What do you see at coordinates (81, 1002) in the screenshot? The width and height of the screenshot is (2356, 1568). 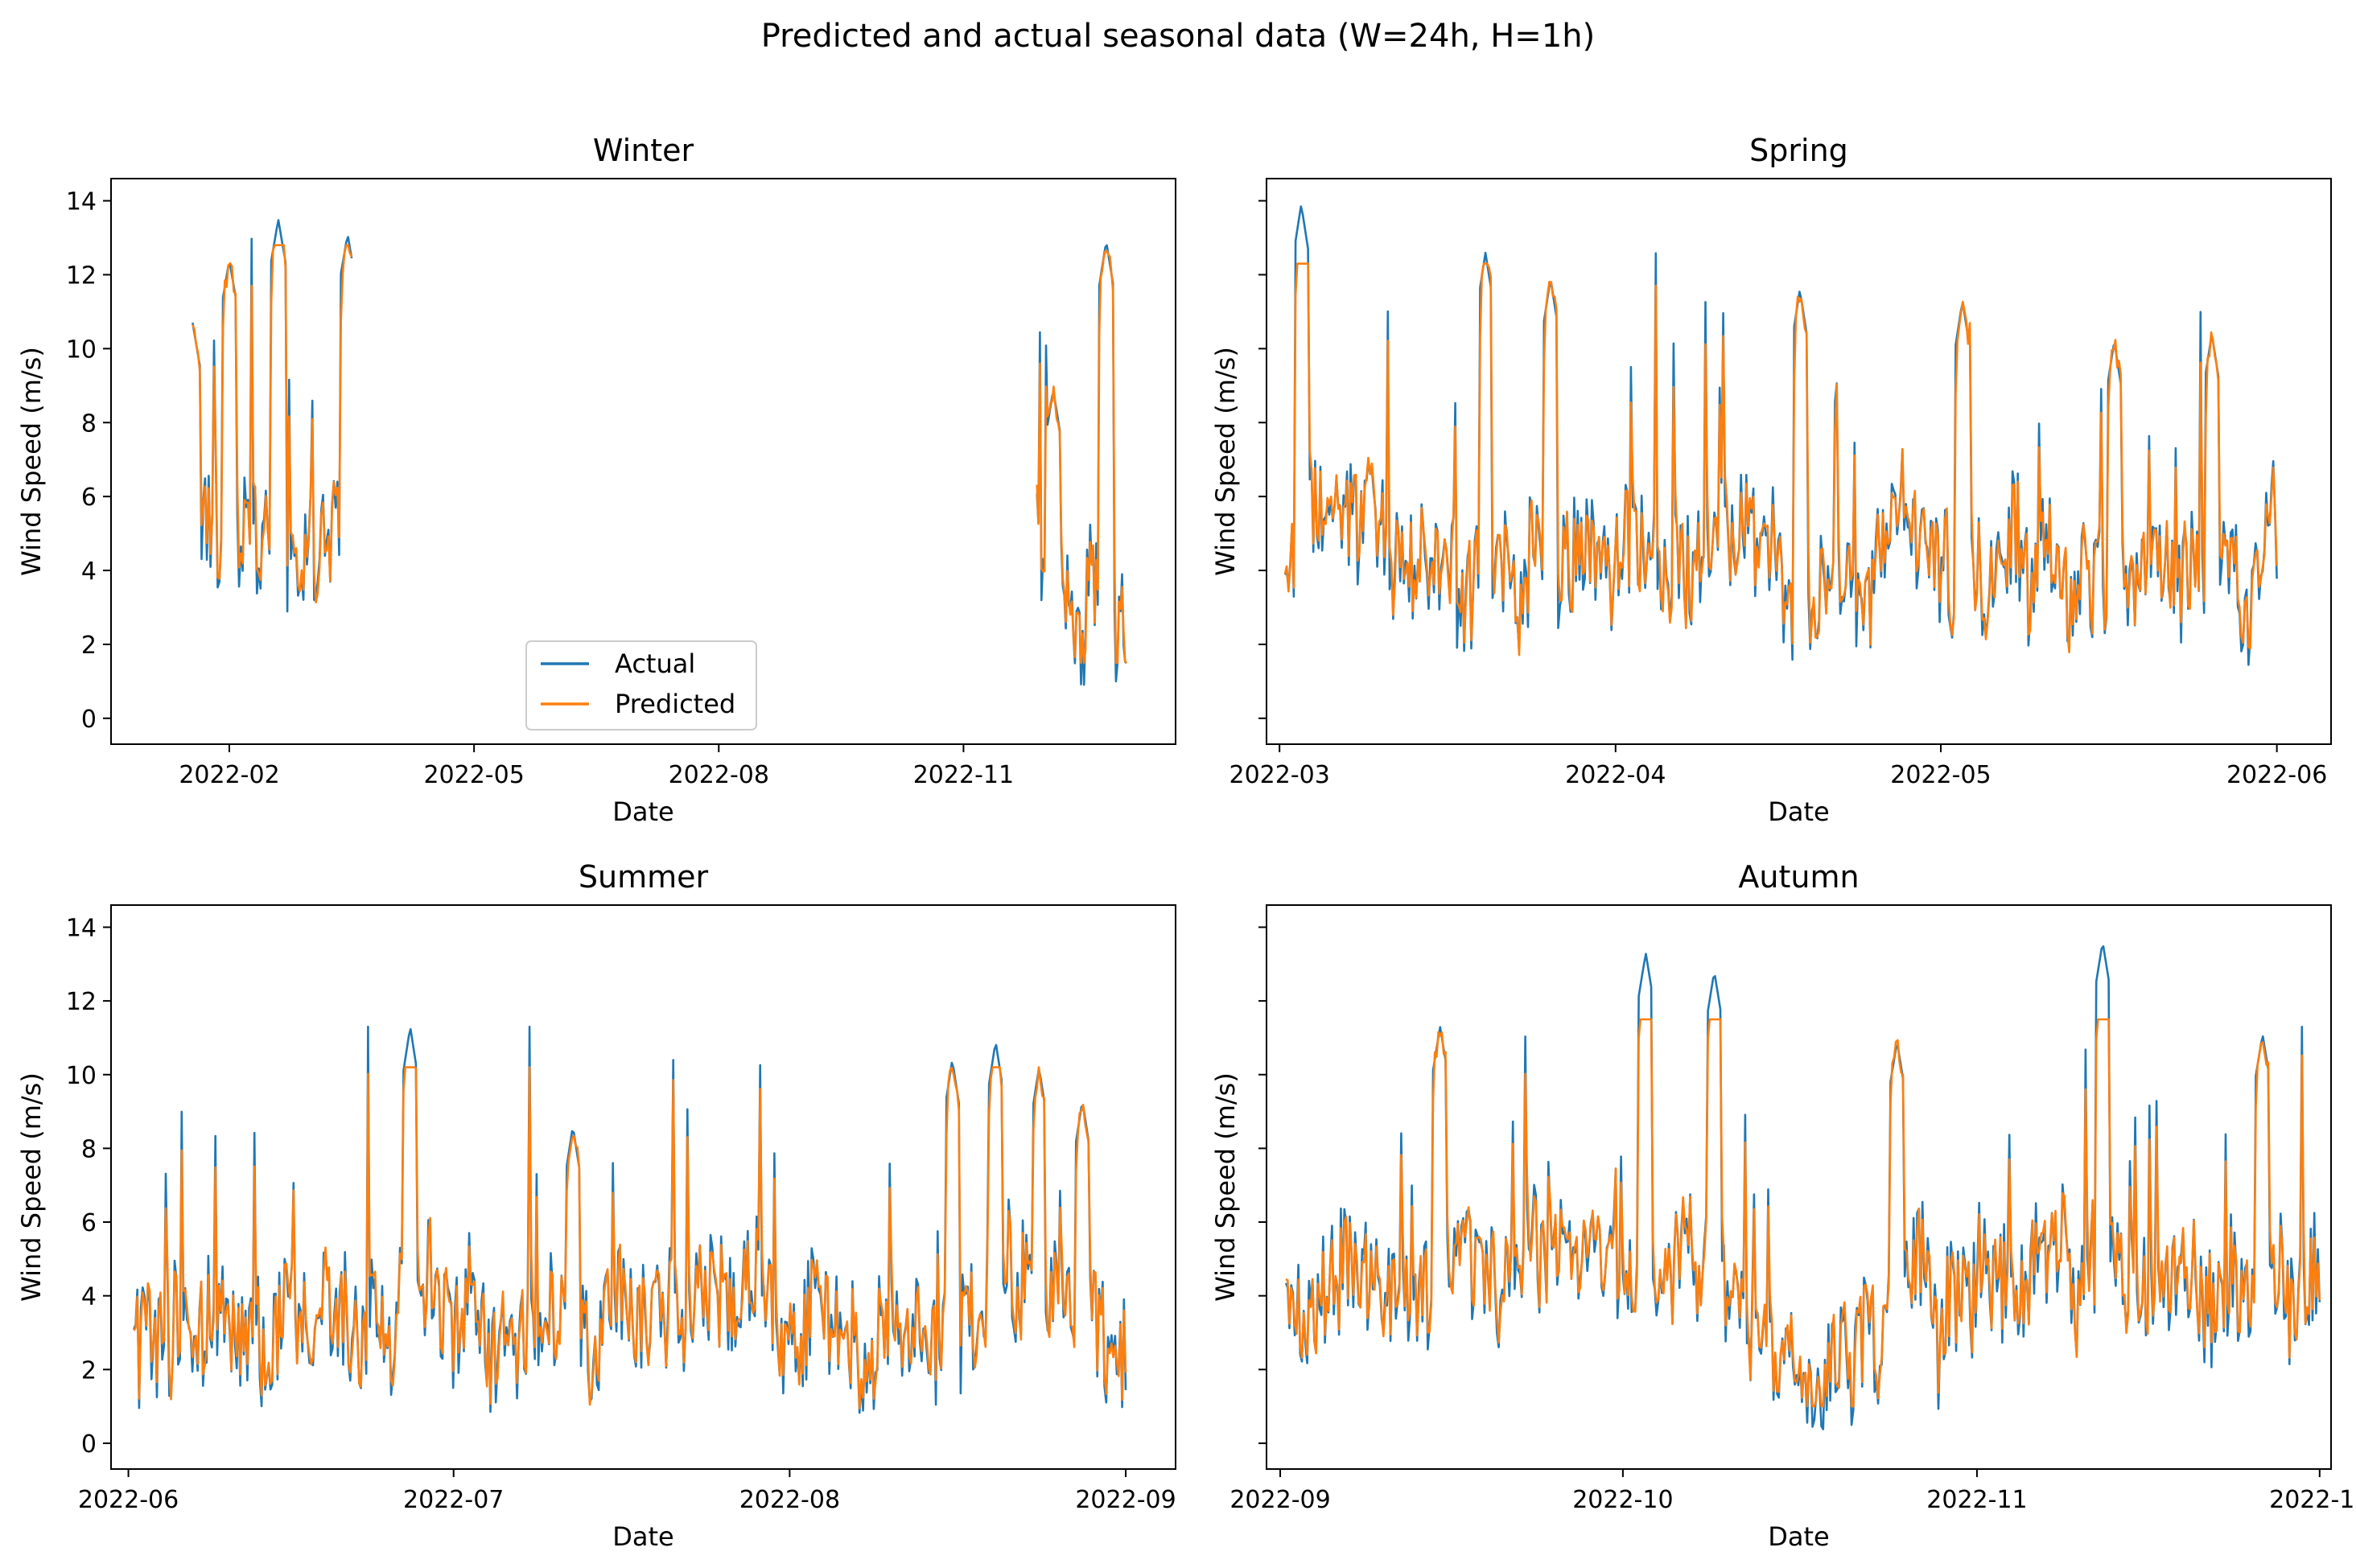 I see `summer-ytick-label-12: 12` at bounding box center [81, 1002].